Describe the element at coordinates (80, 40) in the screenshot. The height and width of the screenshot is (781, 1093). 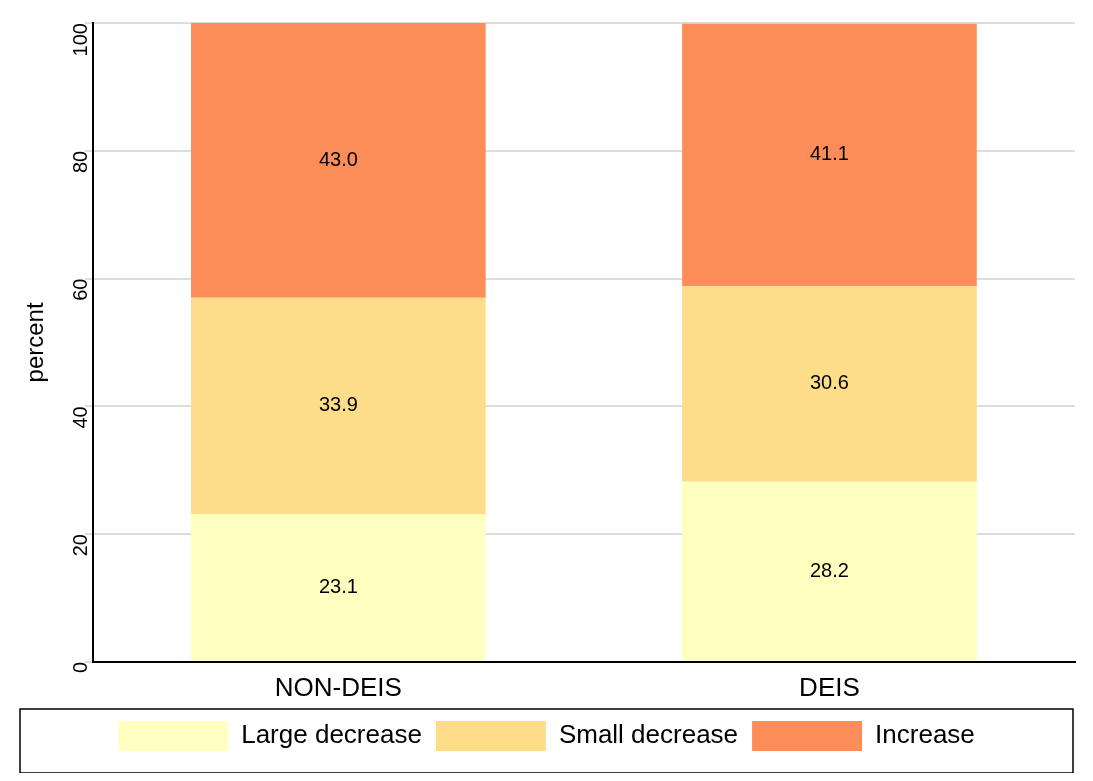
I see `y-tick-label: 100` at that location.